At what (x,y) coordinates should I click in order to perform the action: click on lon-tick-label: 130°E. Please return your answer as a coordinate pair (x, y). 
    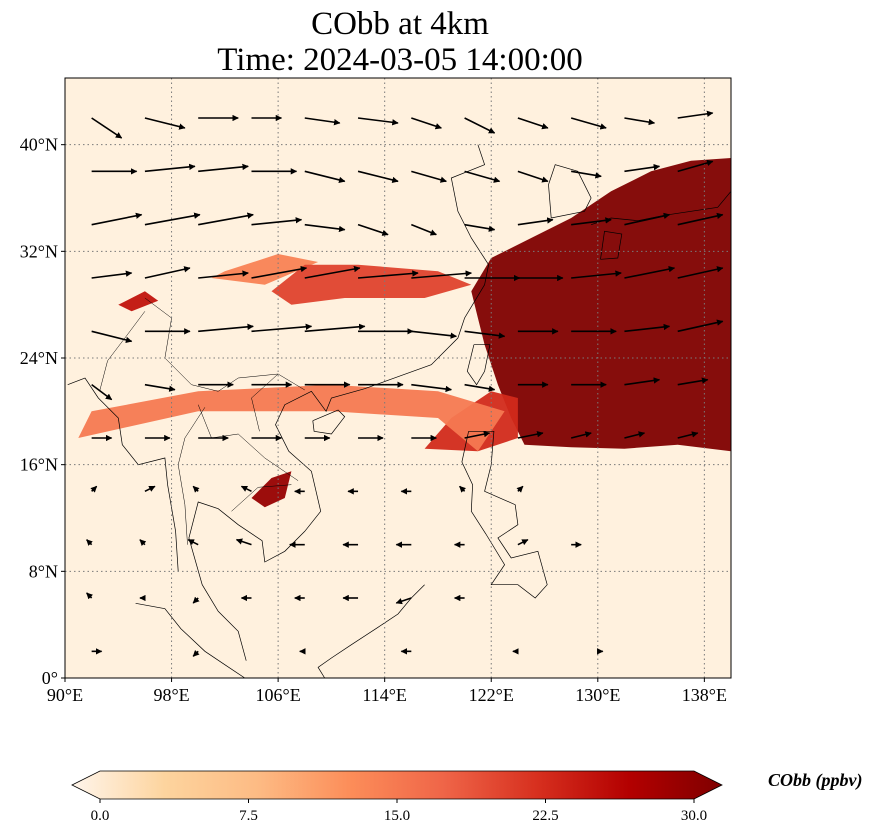
    Looking at the image, I should click on (597, 695).